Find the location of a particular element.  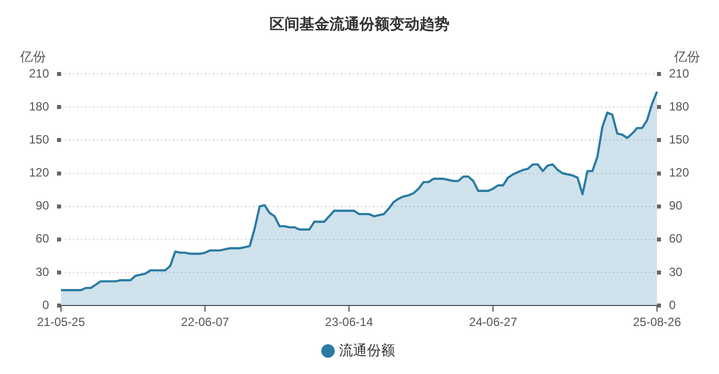

y-tick-label: 210 is located at coordinates (39, 73).